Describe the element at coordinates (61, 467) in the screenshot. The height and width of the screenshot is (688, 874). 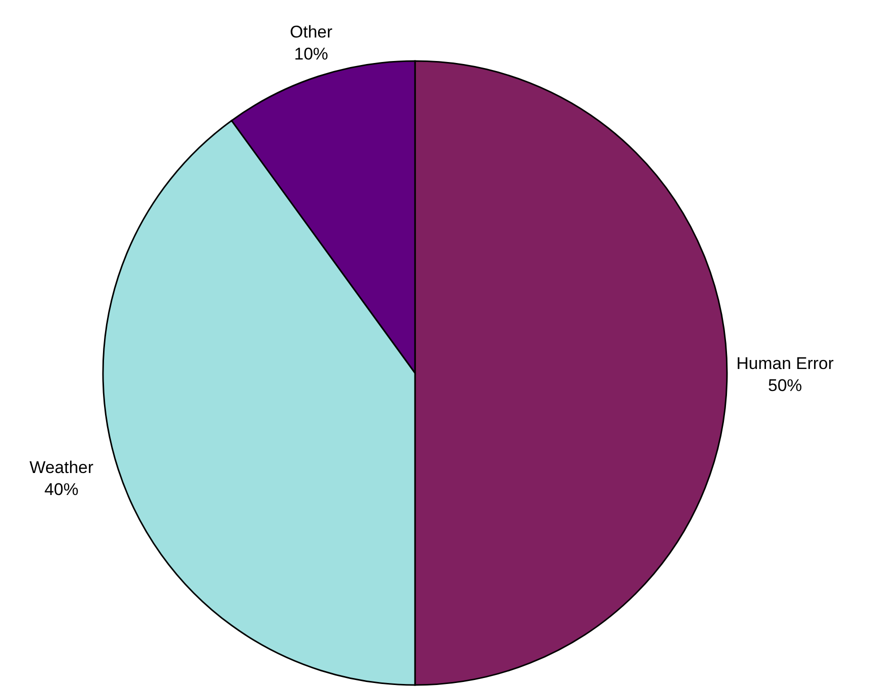
I see `slice-label: Weather` at that location.